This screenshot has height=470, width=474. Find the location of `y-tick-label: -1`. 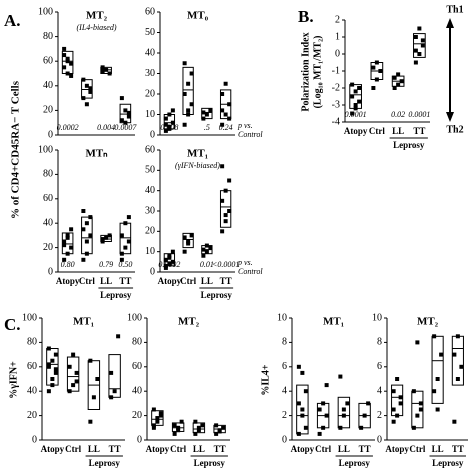

y-tick-label: -1 is located at coordinates (336, 70).